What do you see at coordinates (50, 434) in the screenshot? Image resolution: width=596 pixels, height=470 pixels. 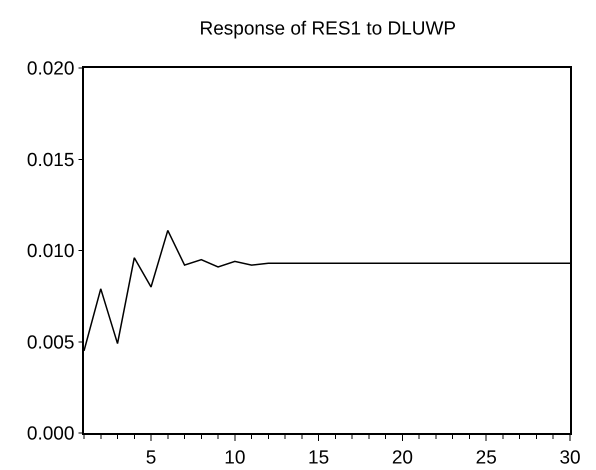 I see `y-tick-label: 0.000` at bounding box center [50, 434].